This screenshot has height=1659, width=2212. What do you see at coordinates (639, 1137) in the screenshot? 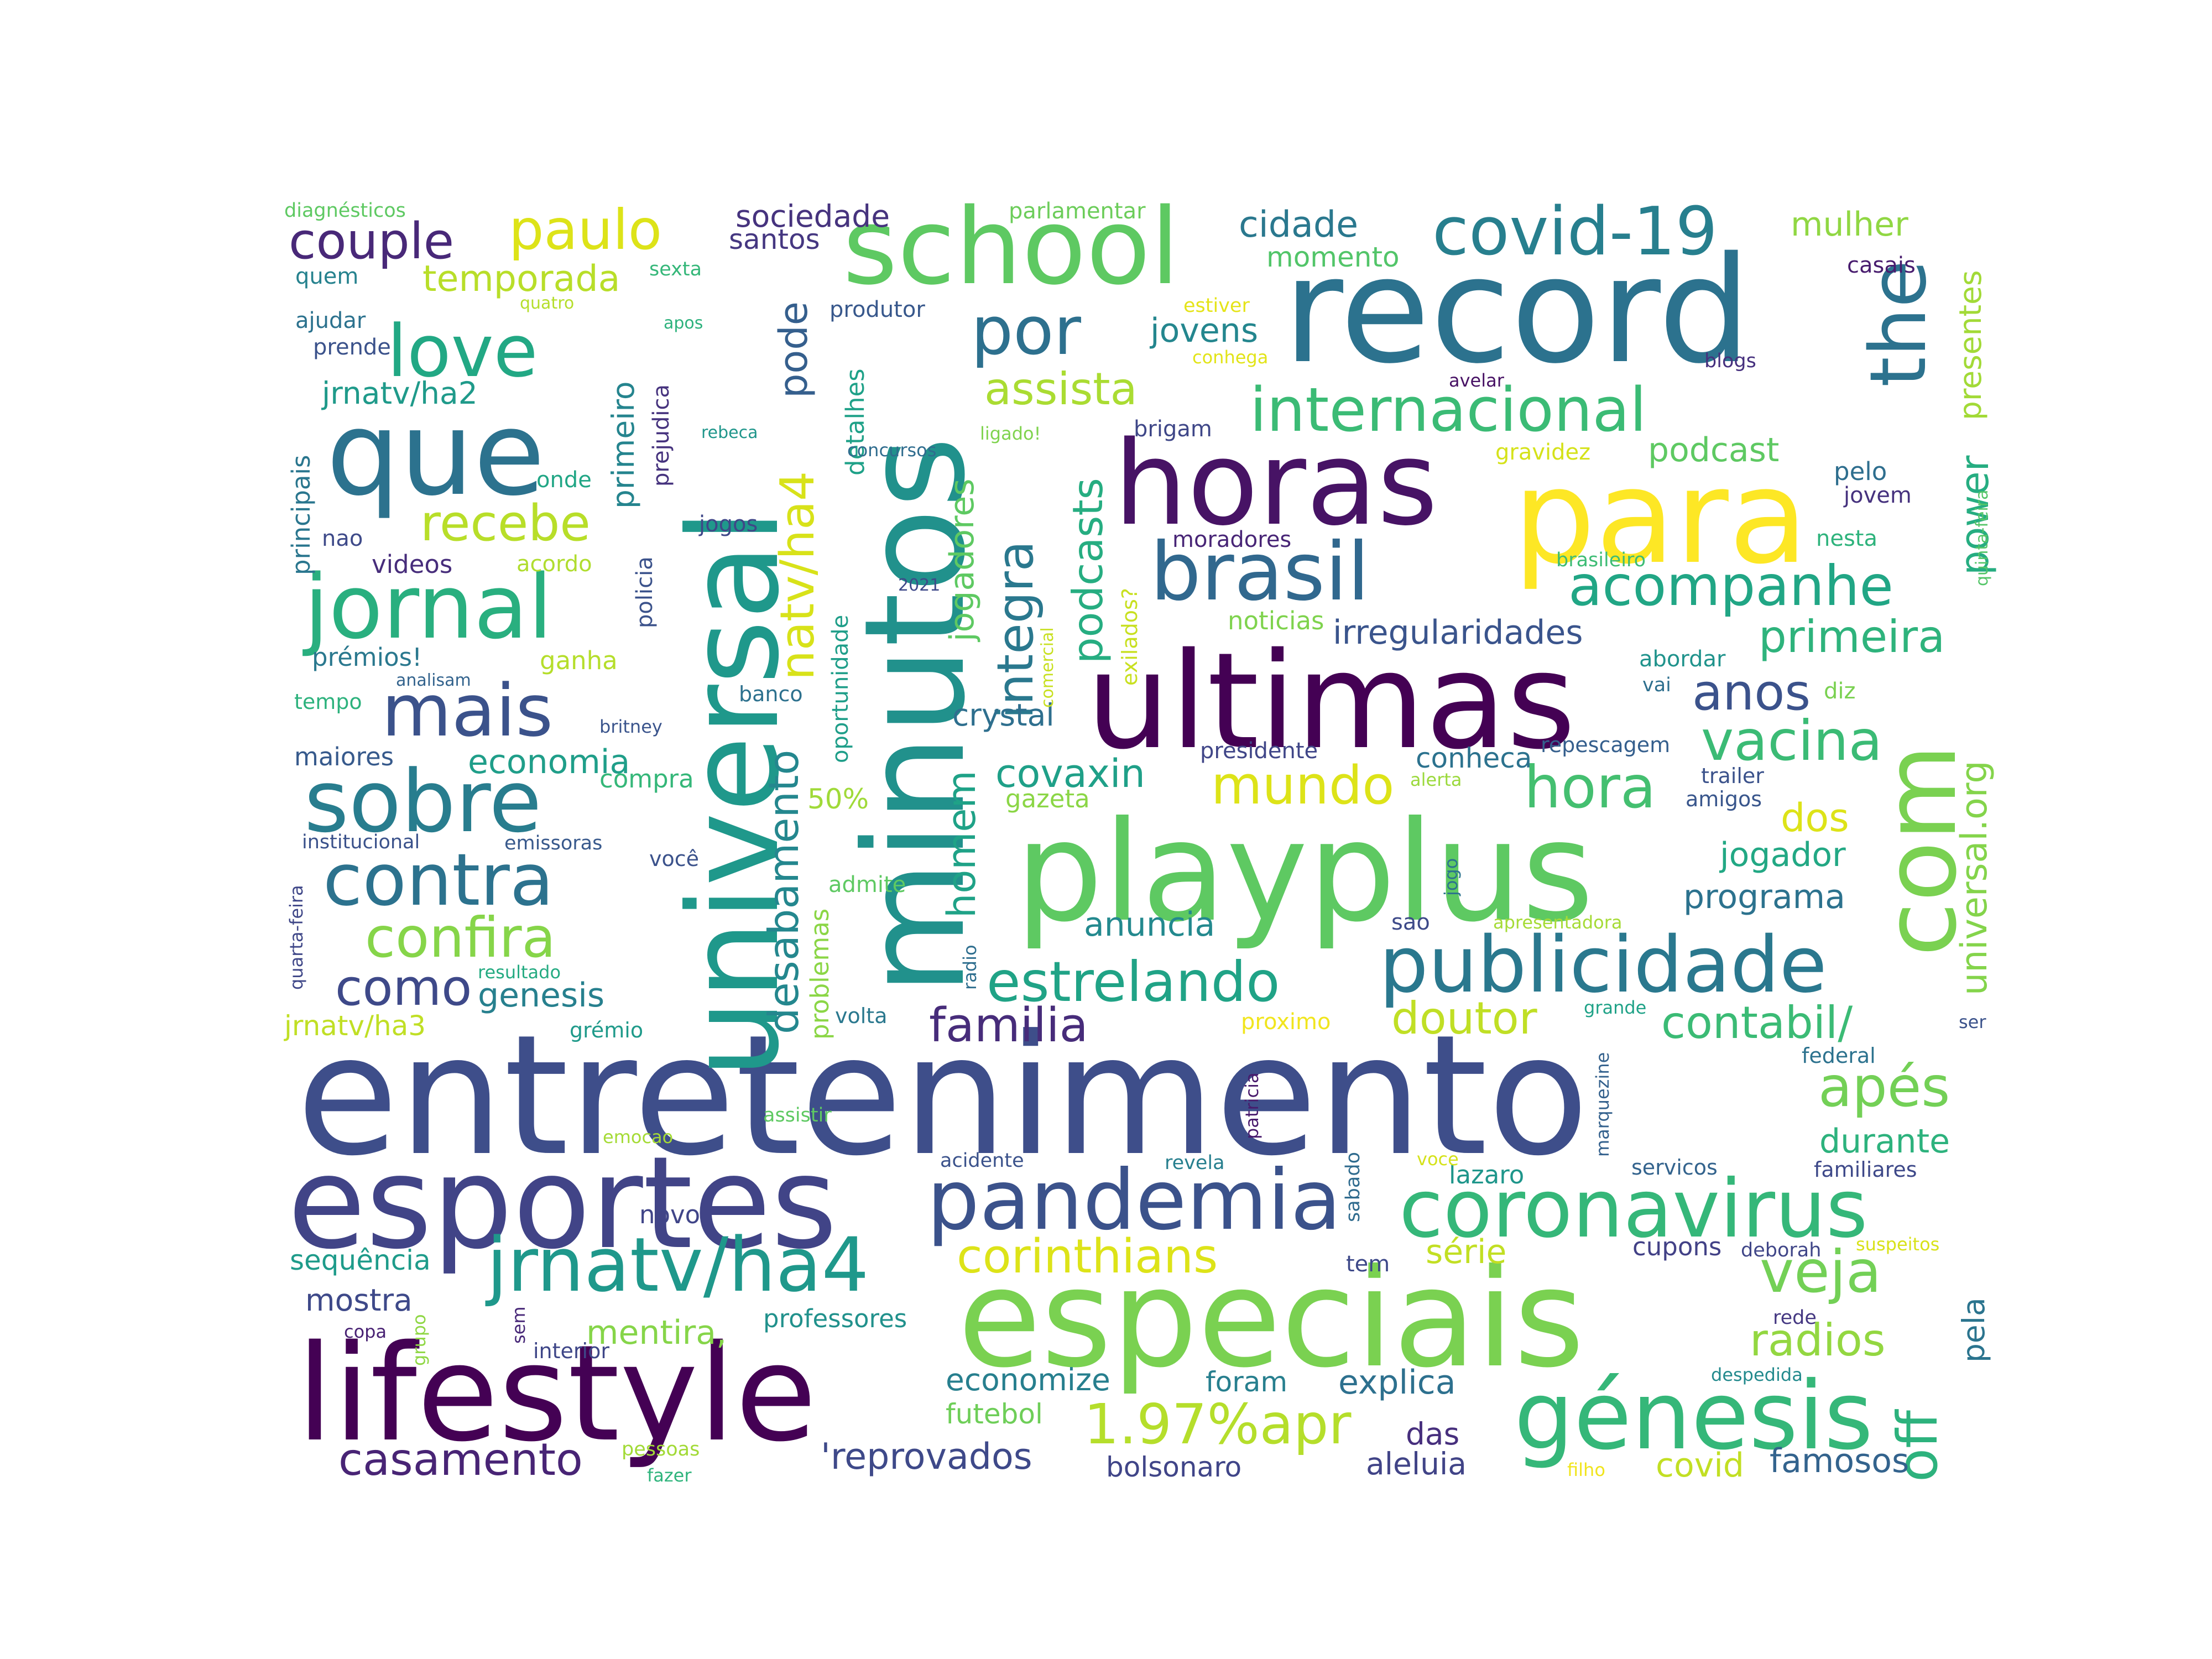
I see `word-emocao: emocao` at bounding box center [639, 1137].